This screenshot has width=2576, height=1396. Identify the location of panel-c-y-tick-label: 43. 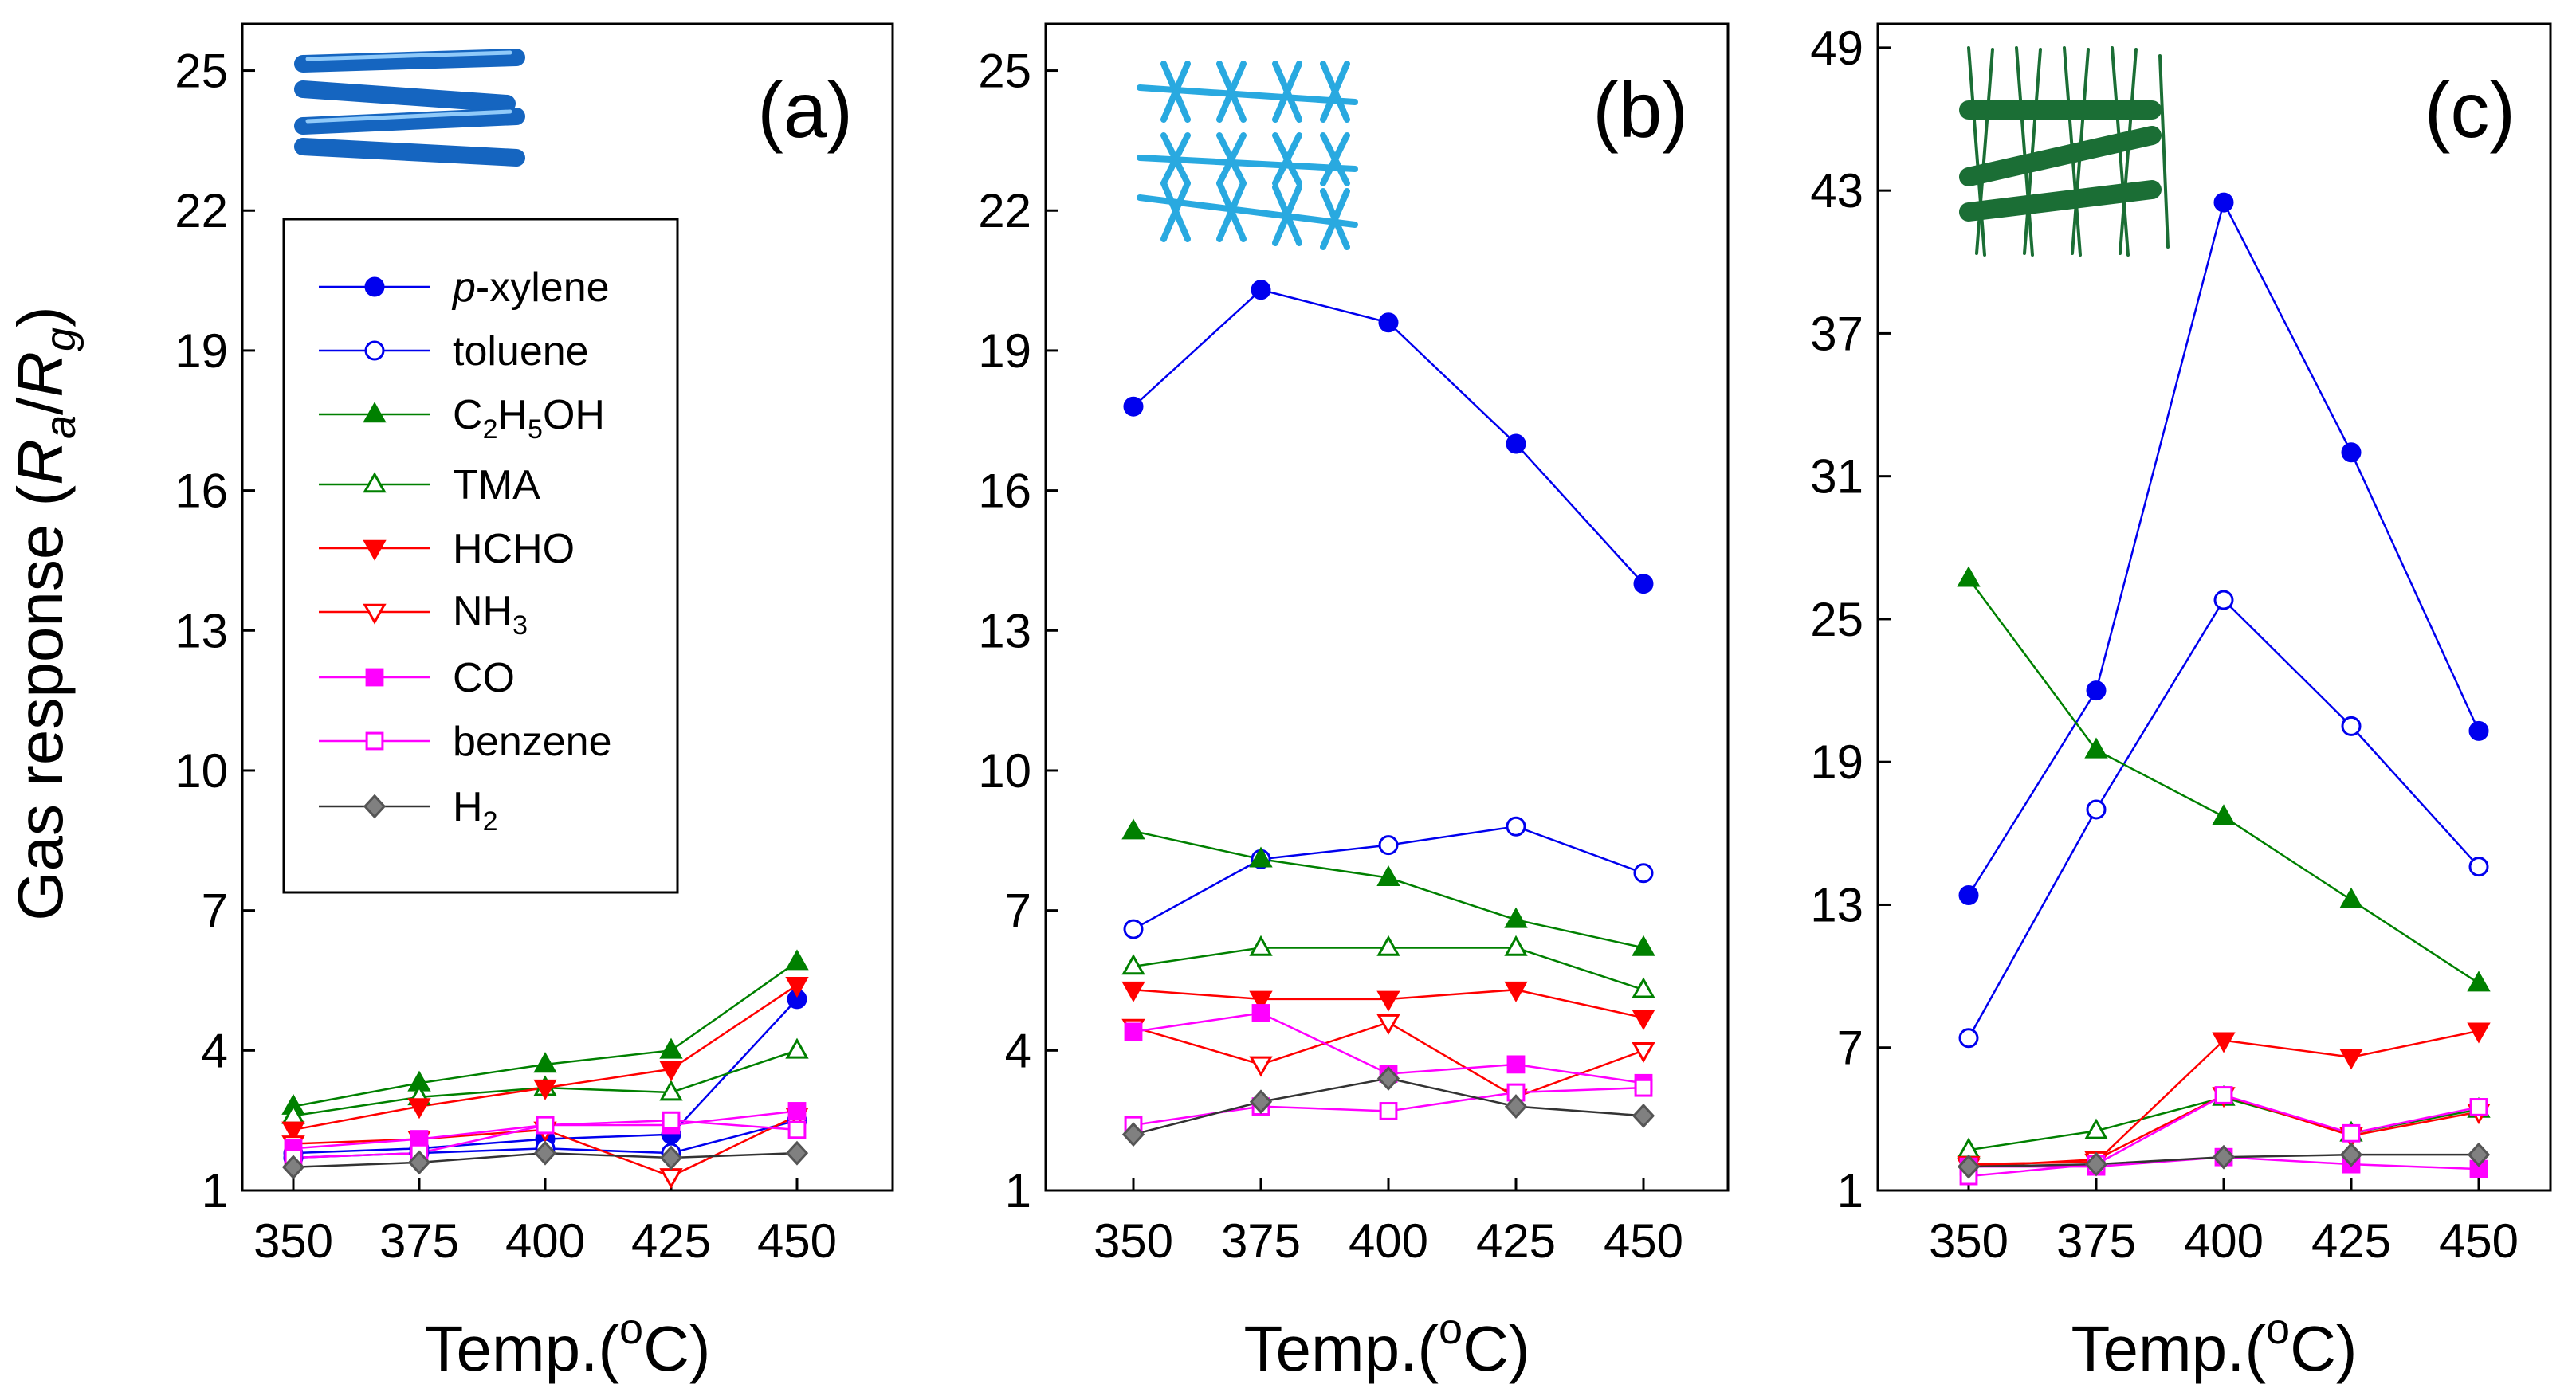
(1836, 191).